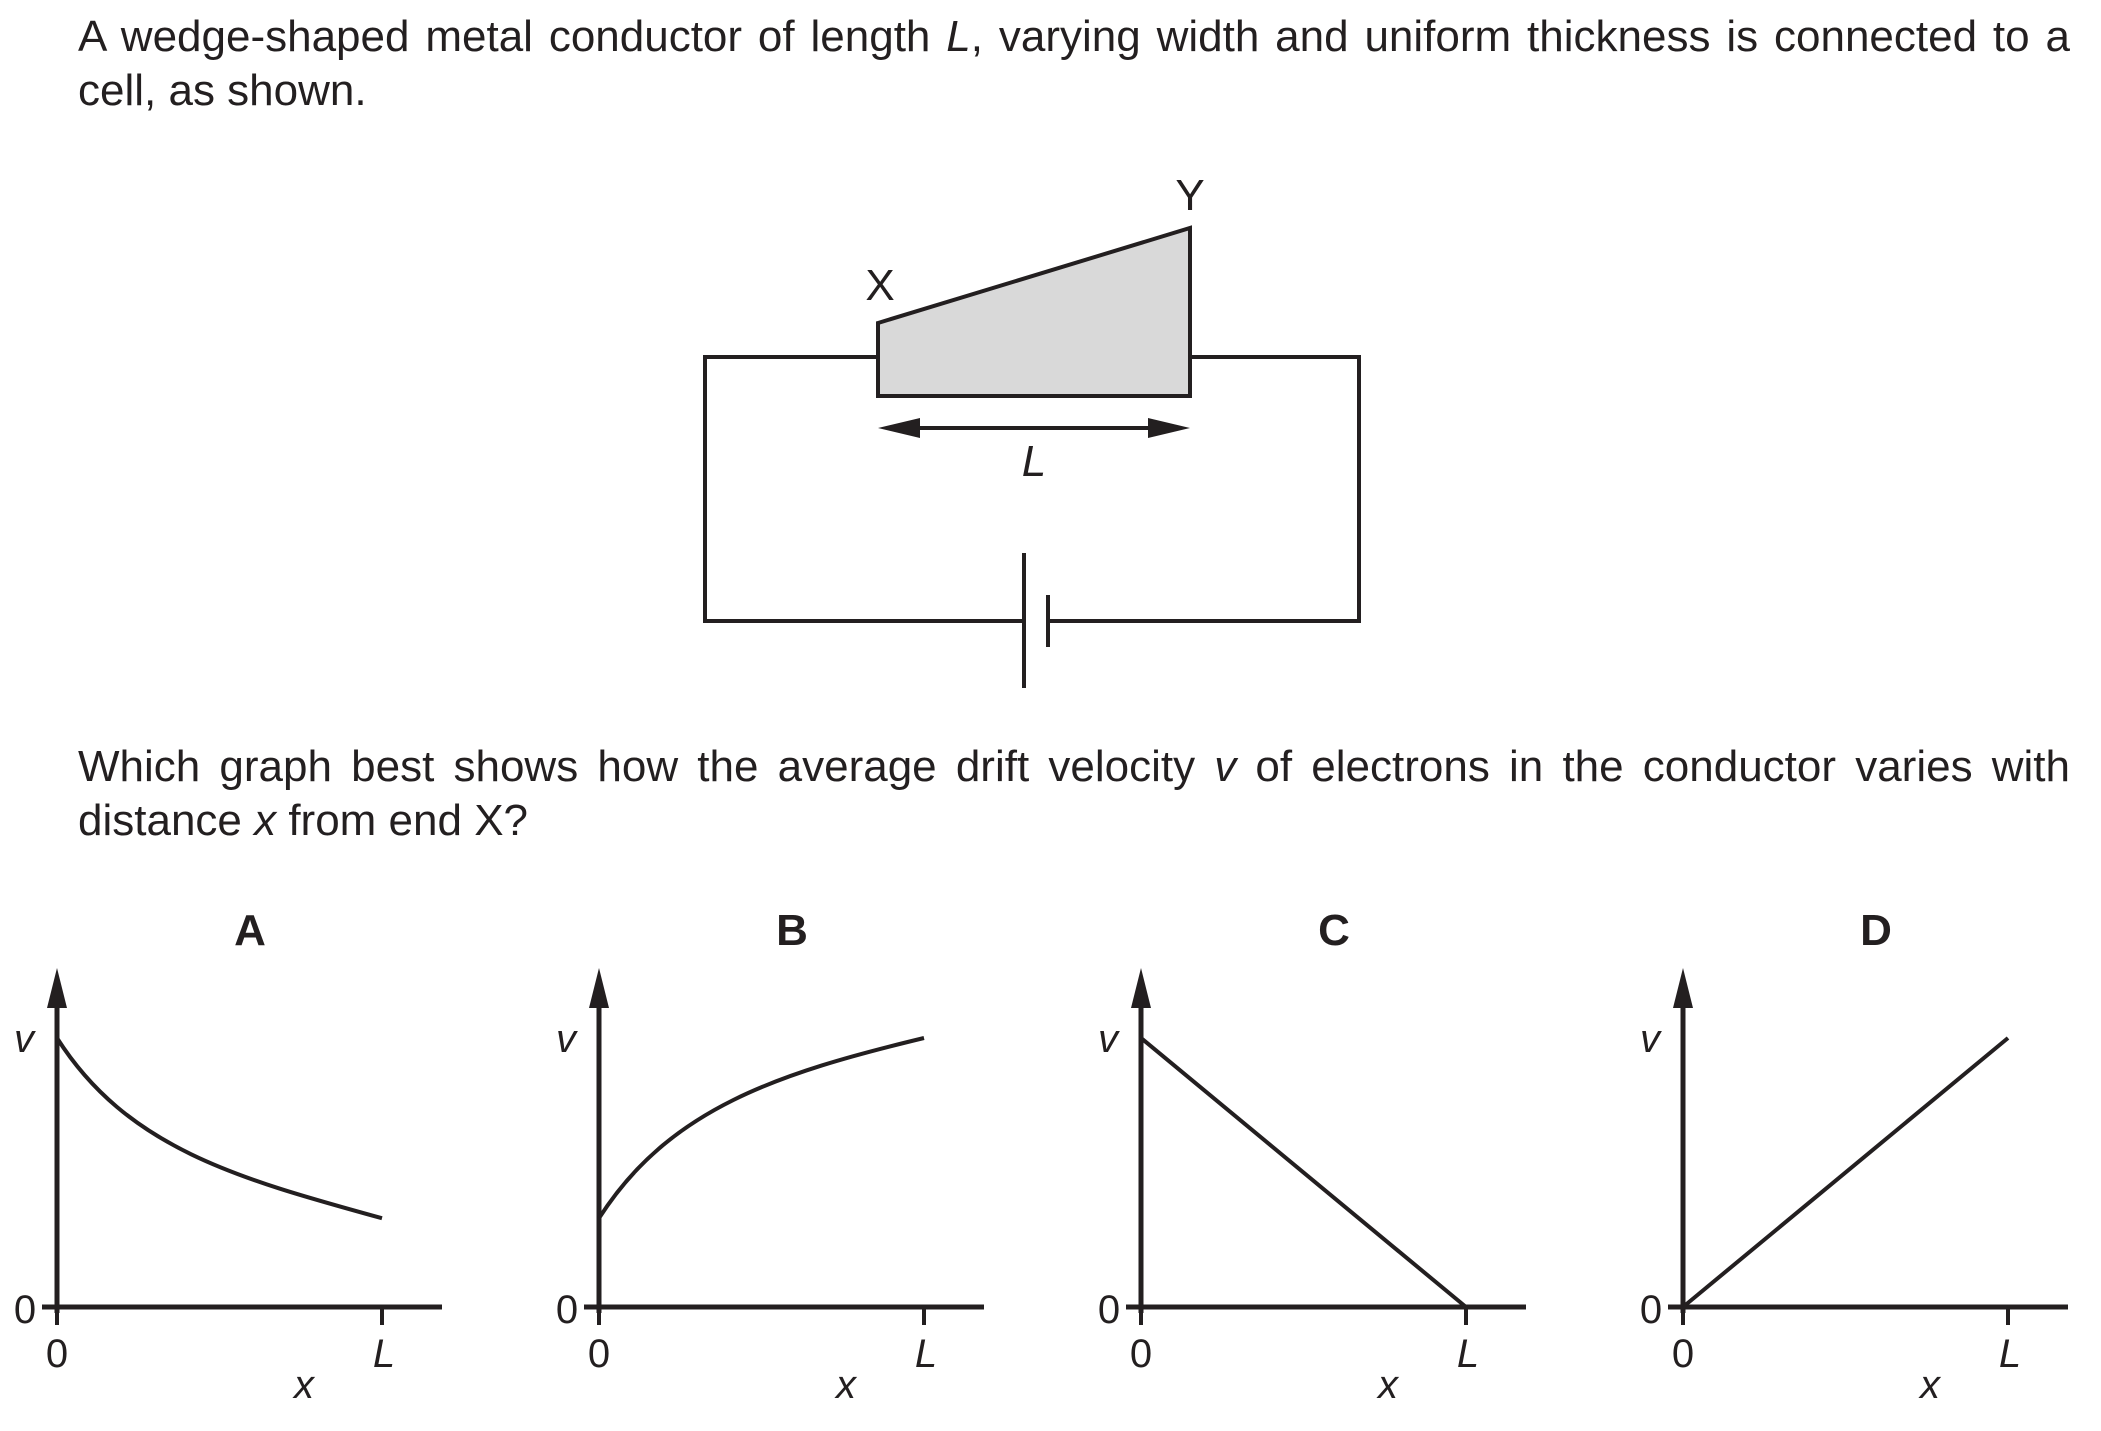 The width and height of the screenshot is (2101, 1431). I want to click on graph-a: Av 00 Lx, so click(228, 1156).